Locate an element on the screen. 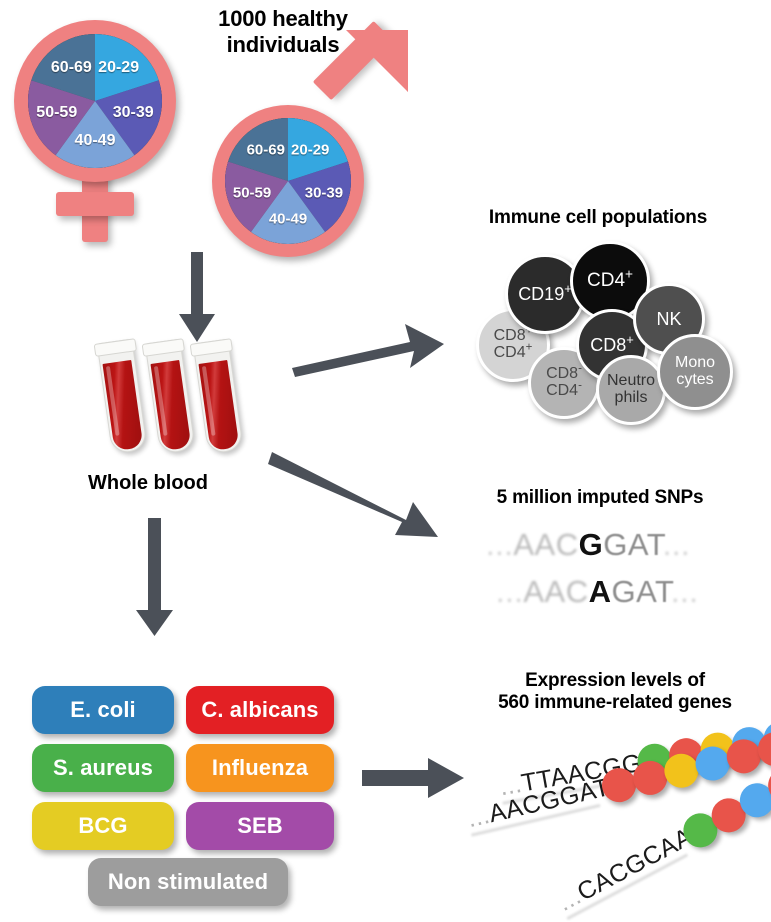  stimulus-e-coli: E. coli is located at coordinates (103, 710).